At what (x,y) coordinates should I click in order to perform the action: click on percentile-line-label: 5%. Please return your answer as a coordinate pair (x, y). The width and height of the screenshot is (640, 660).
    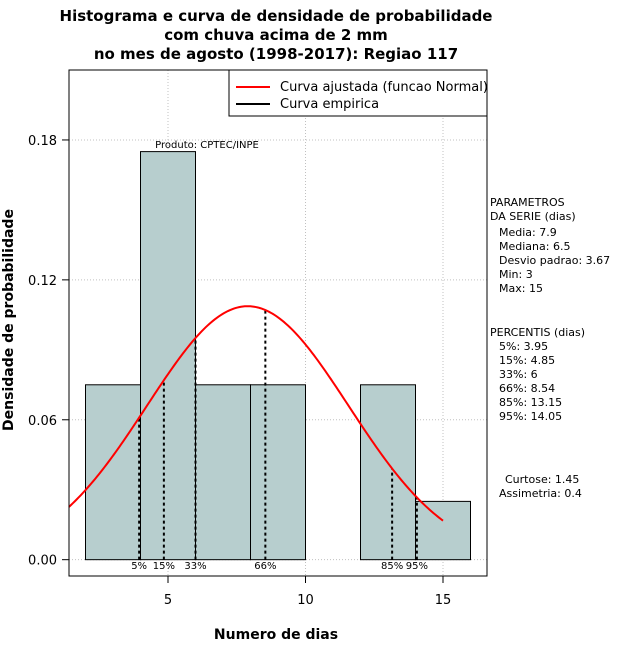
    Looking at the image, I should click on (139, 566).